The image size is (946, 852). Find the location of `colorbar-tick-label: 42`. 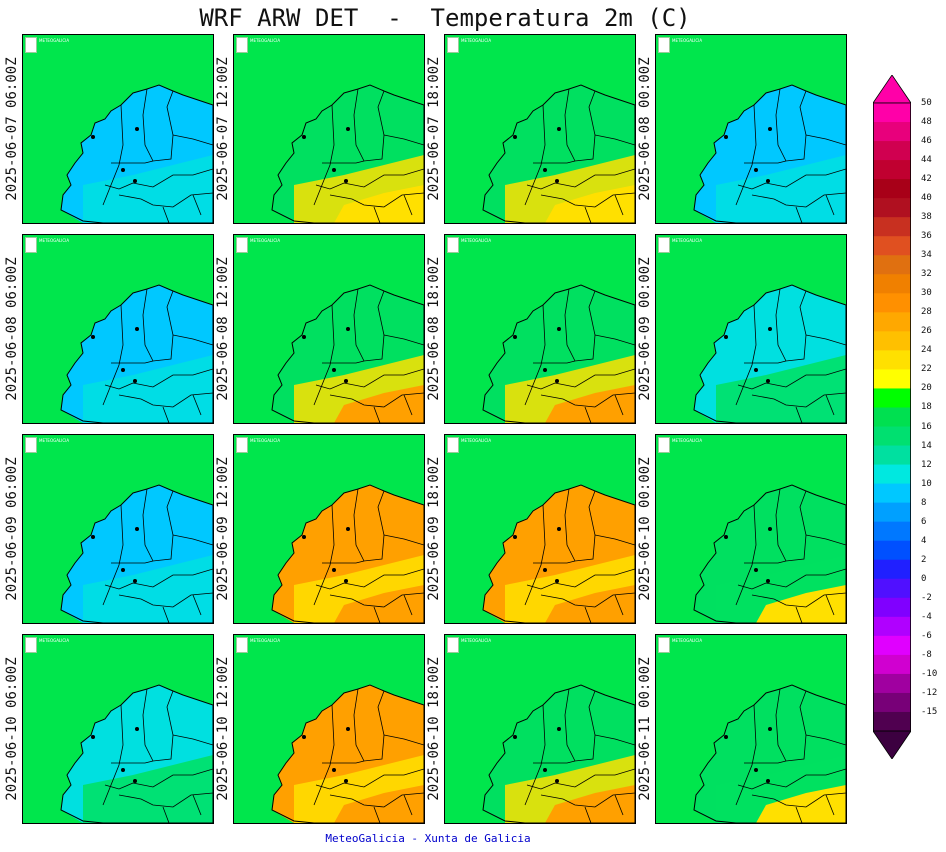

colorbar-tick-label: 42 is located at coordinates (926, 179).